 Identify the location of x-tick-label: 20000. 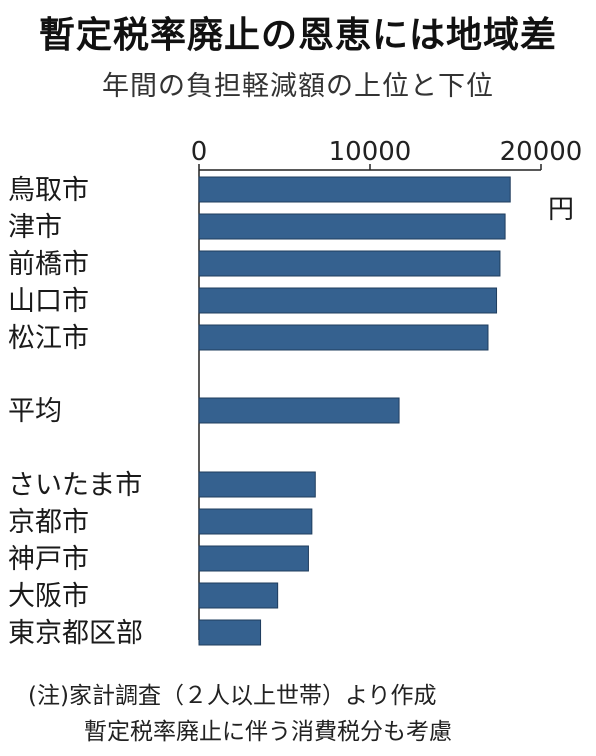
(541, 152).